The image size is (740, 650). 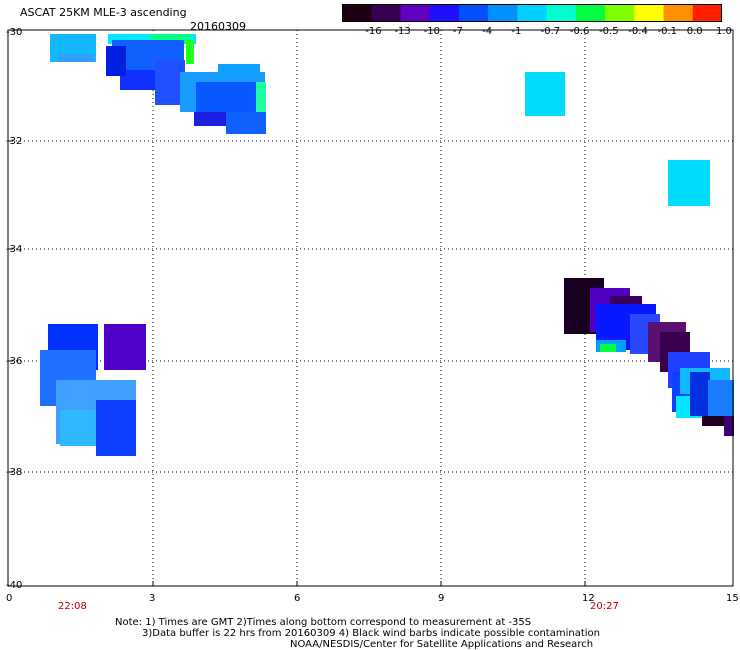 What do you see at coordinates (609, 31) in the screenshot?
I see `colorbar-label: -0.5` at bounding box center [609, 31].